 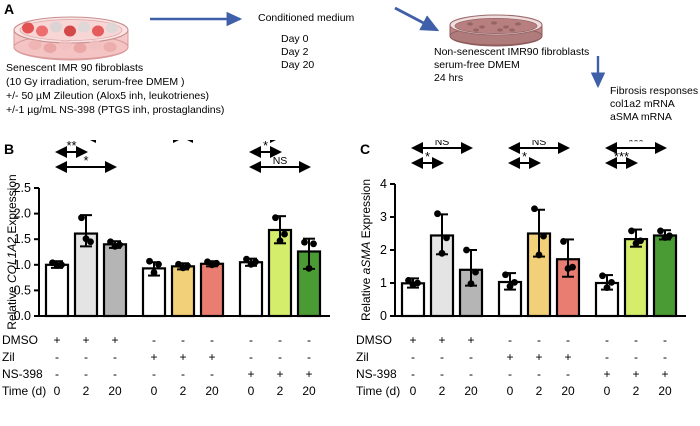 I want to click on y-axis-title: Relative aSMA Expression, so click(x=366, y=250).